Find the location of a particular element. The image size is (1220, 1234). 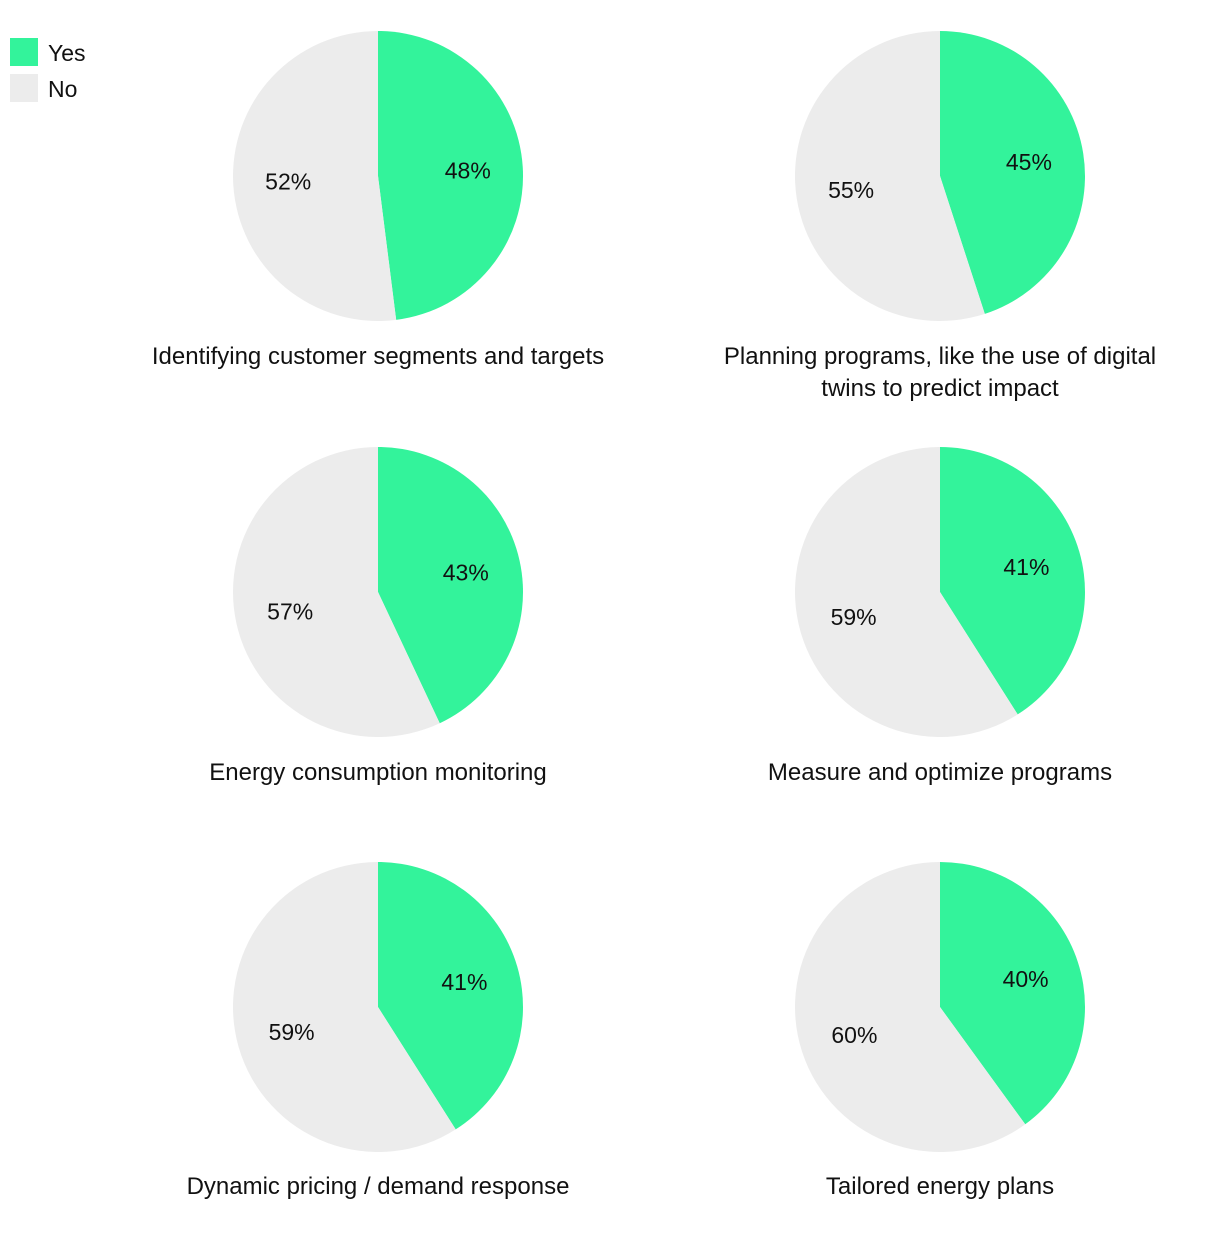

pie-6-title-line-1: Tailored energy plans is located at coordinates (940, 1186).